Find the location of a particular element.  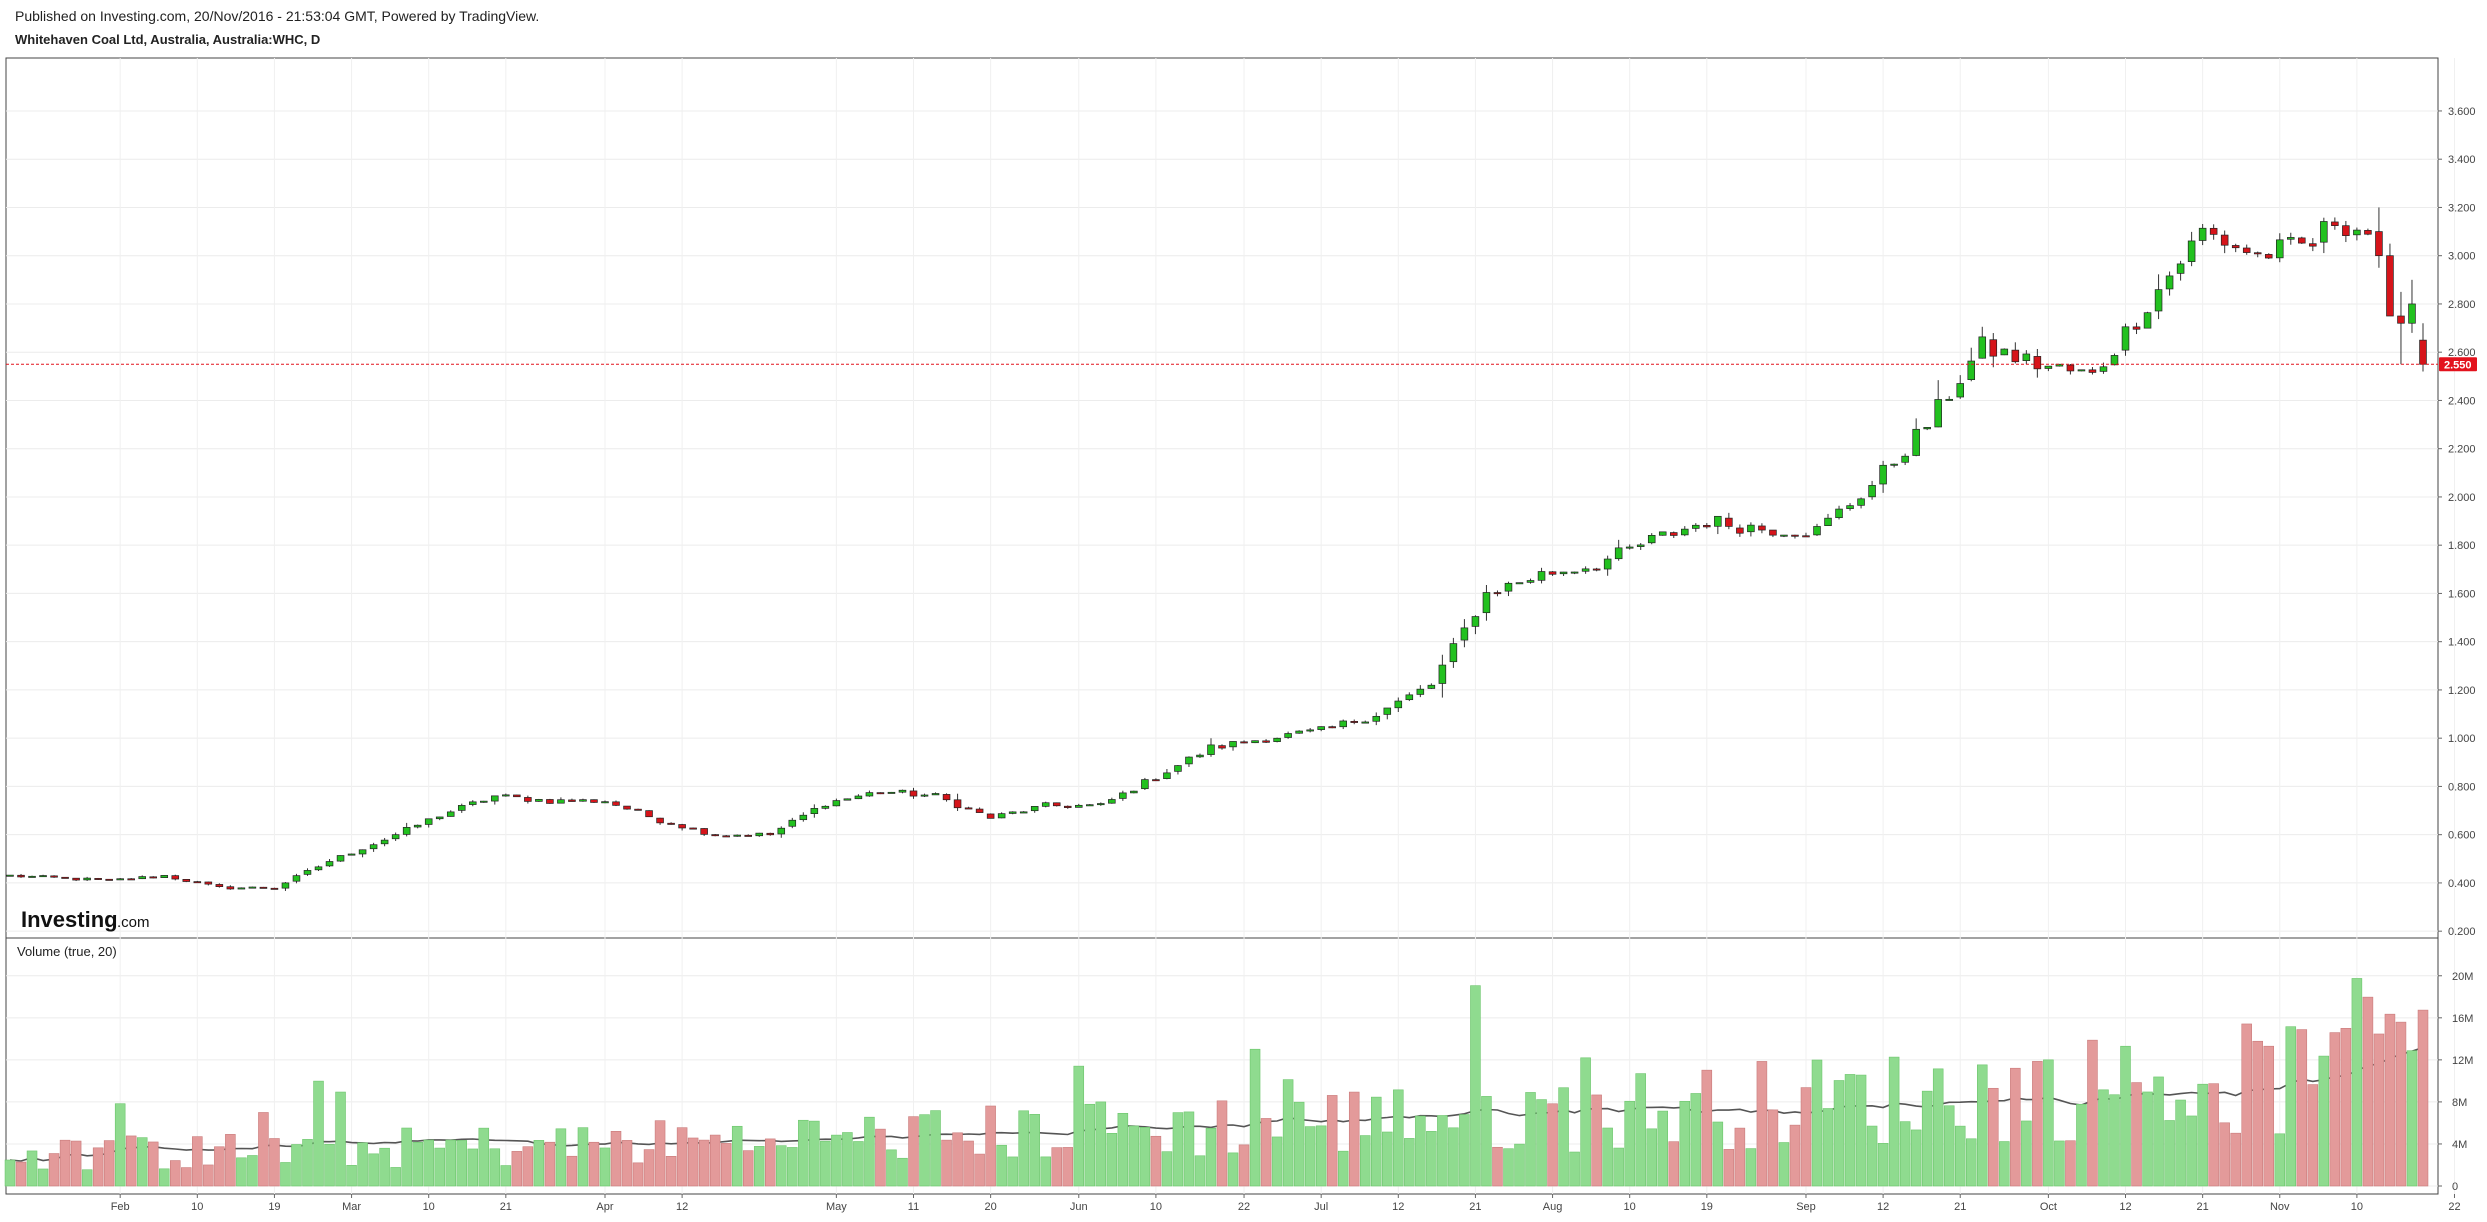

last-price-value: 2.550 is located at coordinates (2458, 365).